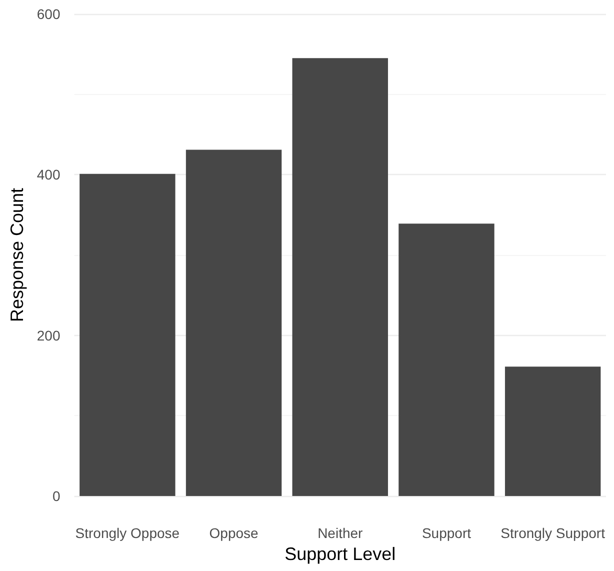 Image resolution: width=614 pixels, height=571 pixels. Describe the element at coordinates (56, 496) in the screenshot. I see `y-tick-label: 0` at that location.